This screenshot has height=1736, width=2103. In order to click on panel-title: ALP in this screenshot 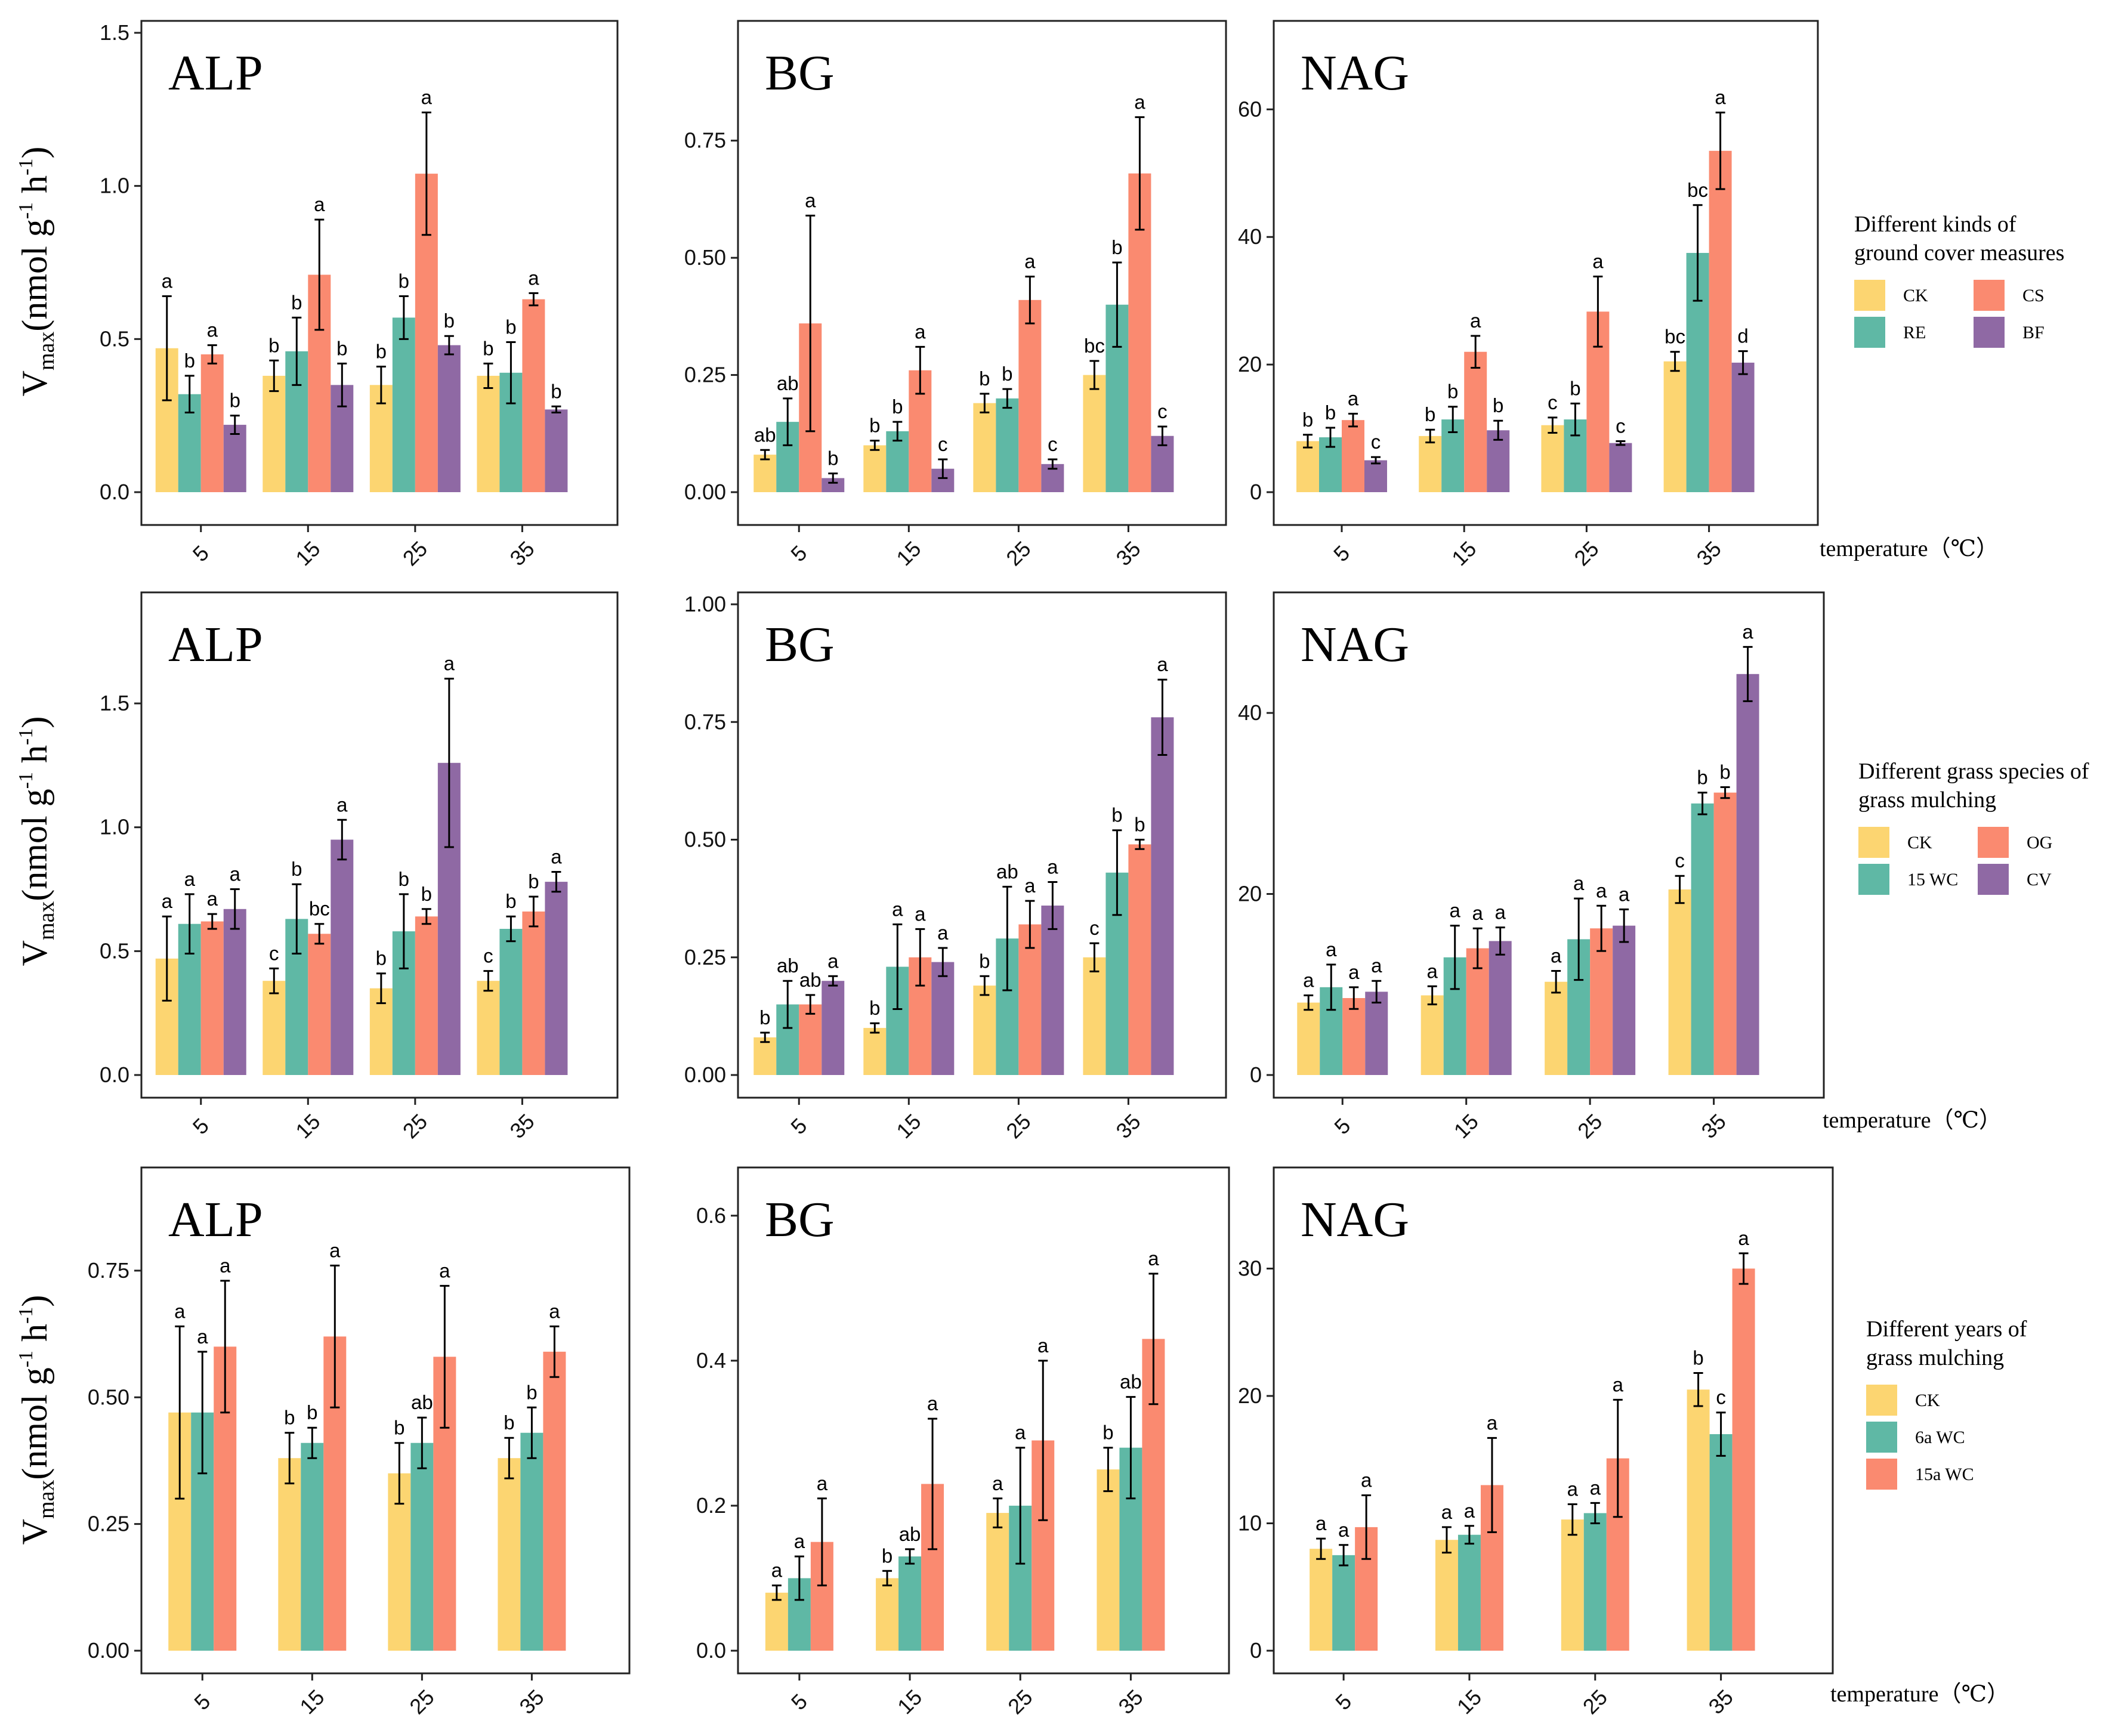, I will do `click(215, 1219)`.